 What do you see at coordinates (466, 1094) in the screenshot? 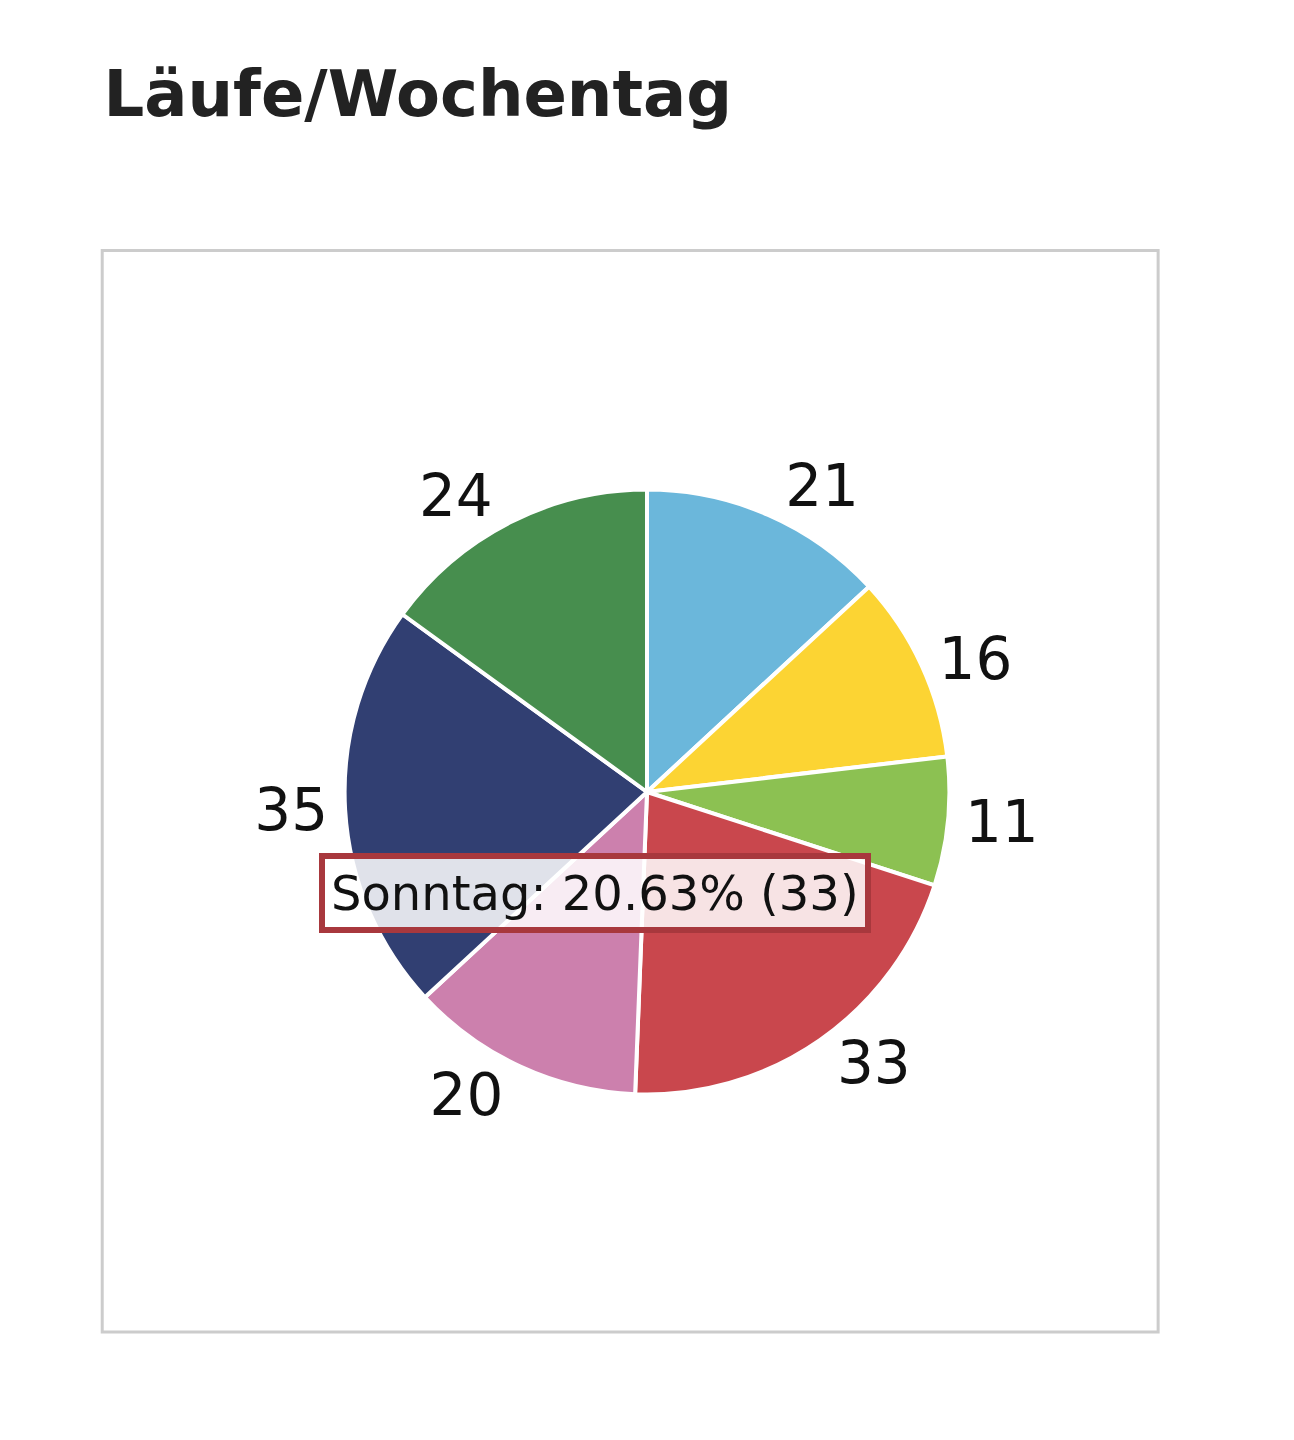
I see `data-label: 20` at bounding box center [466, 1094].